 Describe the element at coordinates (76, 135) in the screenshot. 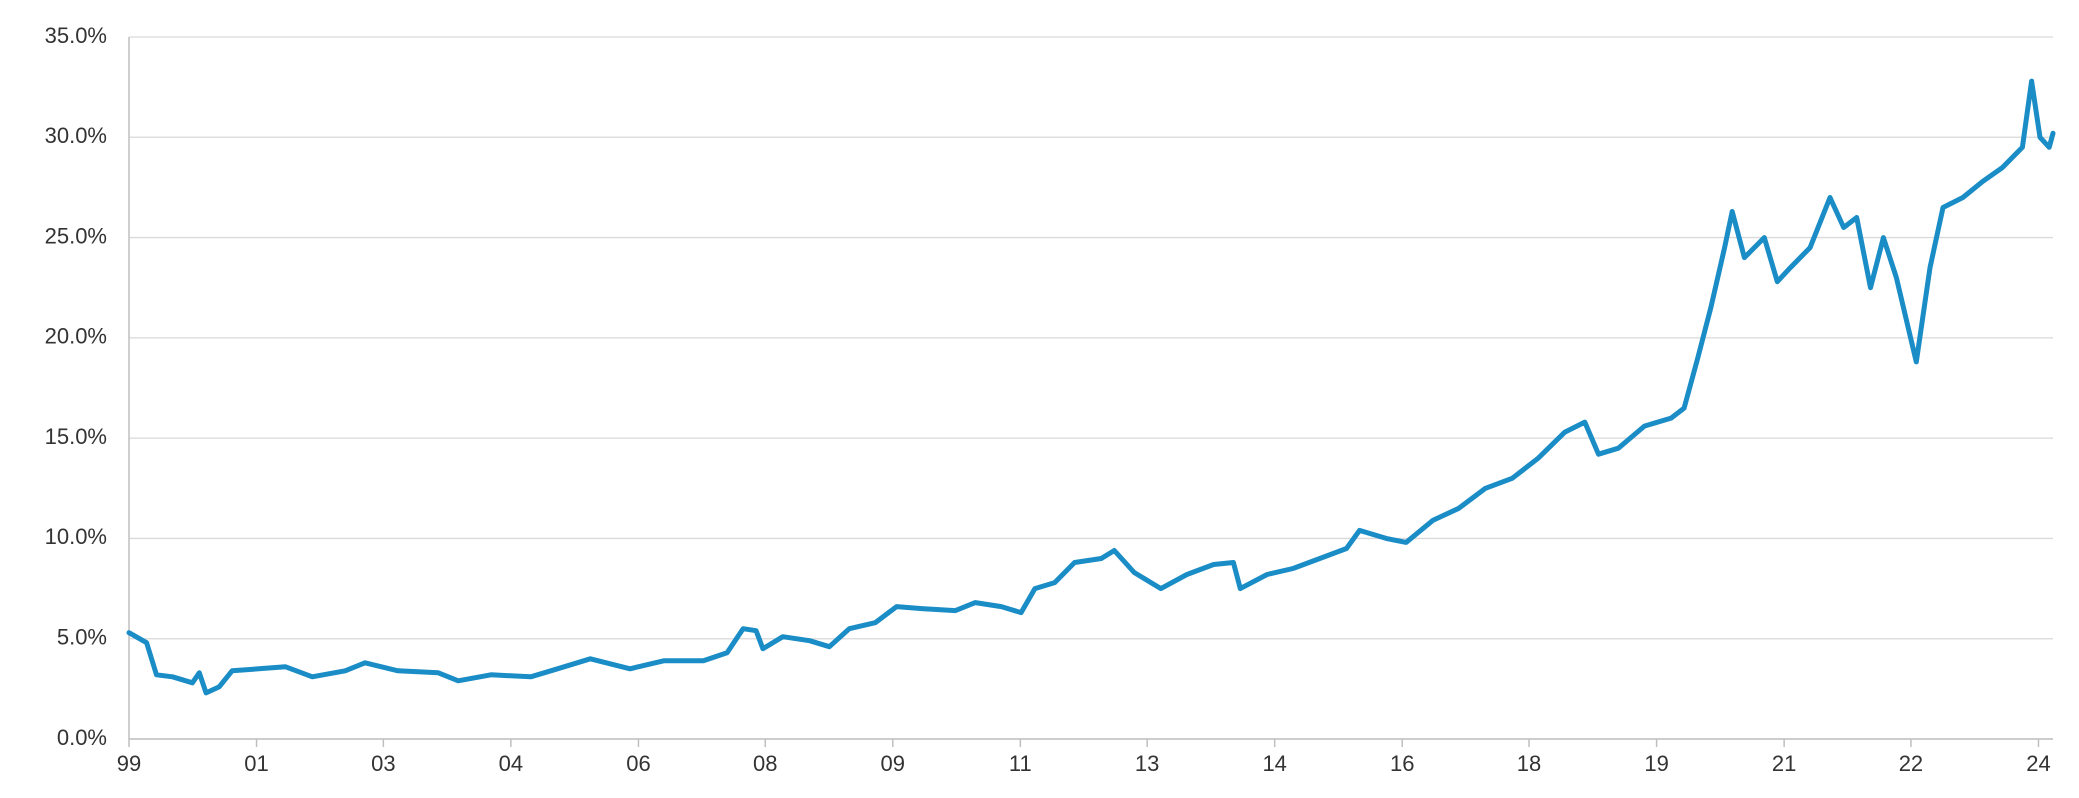

I see `y-tick-label: 30.0%` at that location.